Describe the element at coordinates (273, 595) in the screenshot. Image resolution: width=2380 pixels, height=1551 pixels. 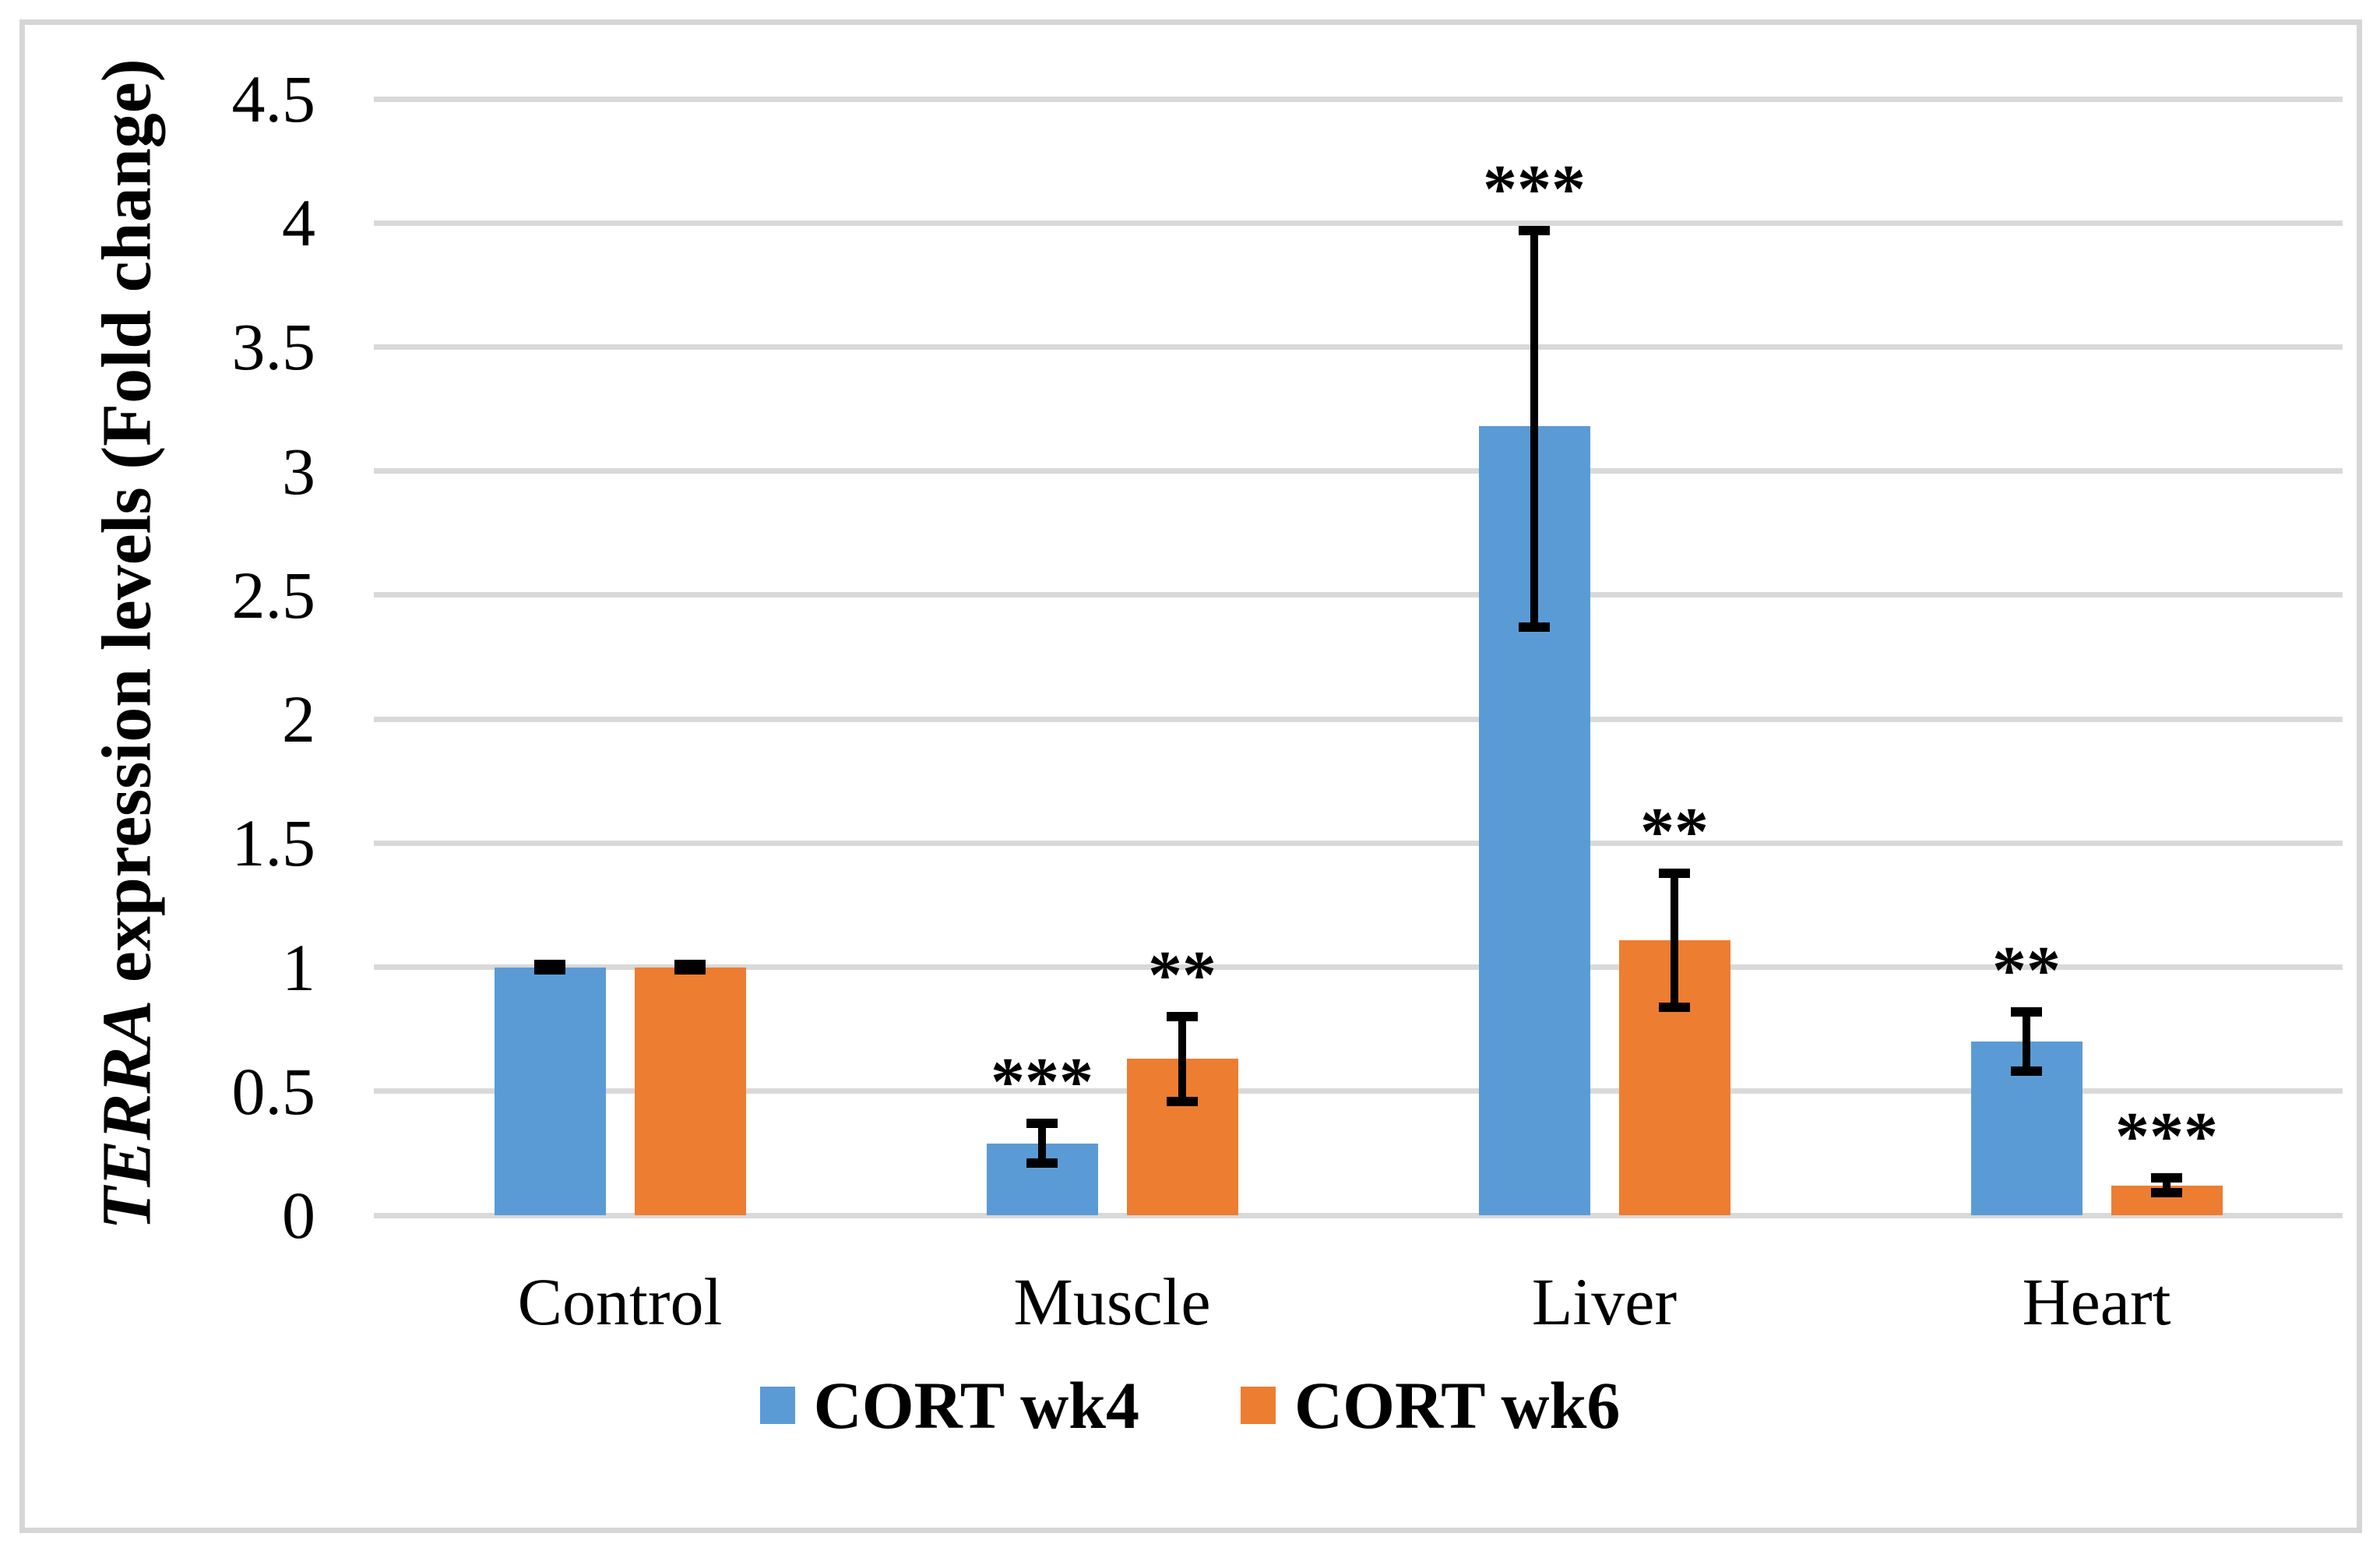
I see `y-tick-label: 2.5` at that location.